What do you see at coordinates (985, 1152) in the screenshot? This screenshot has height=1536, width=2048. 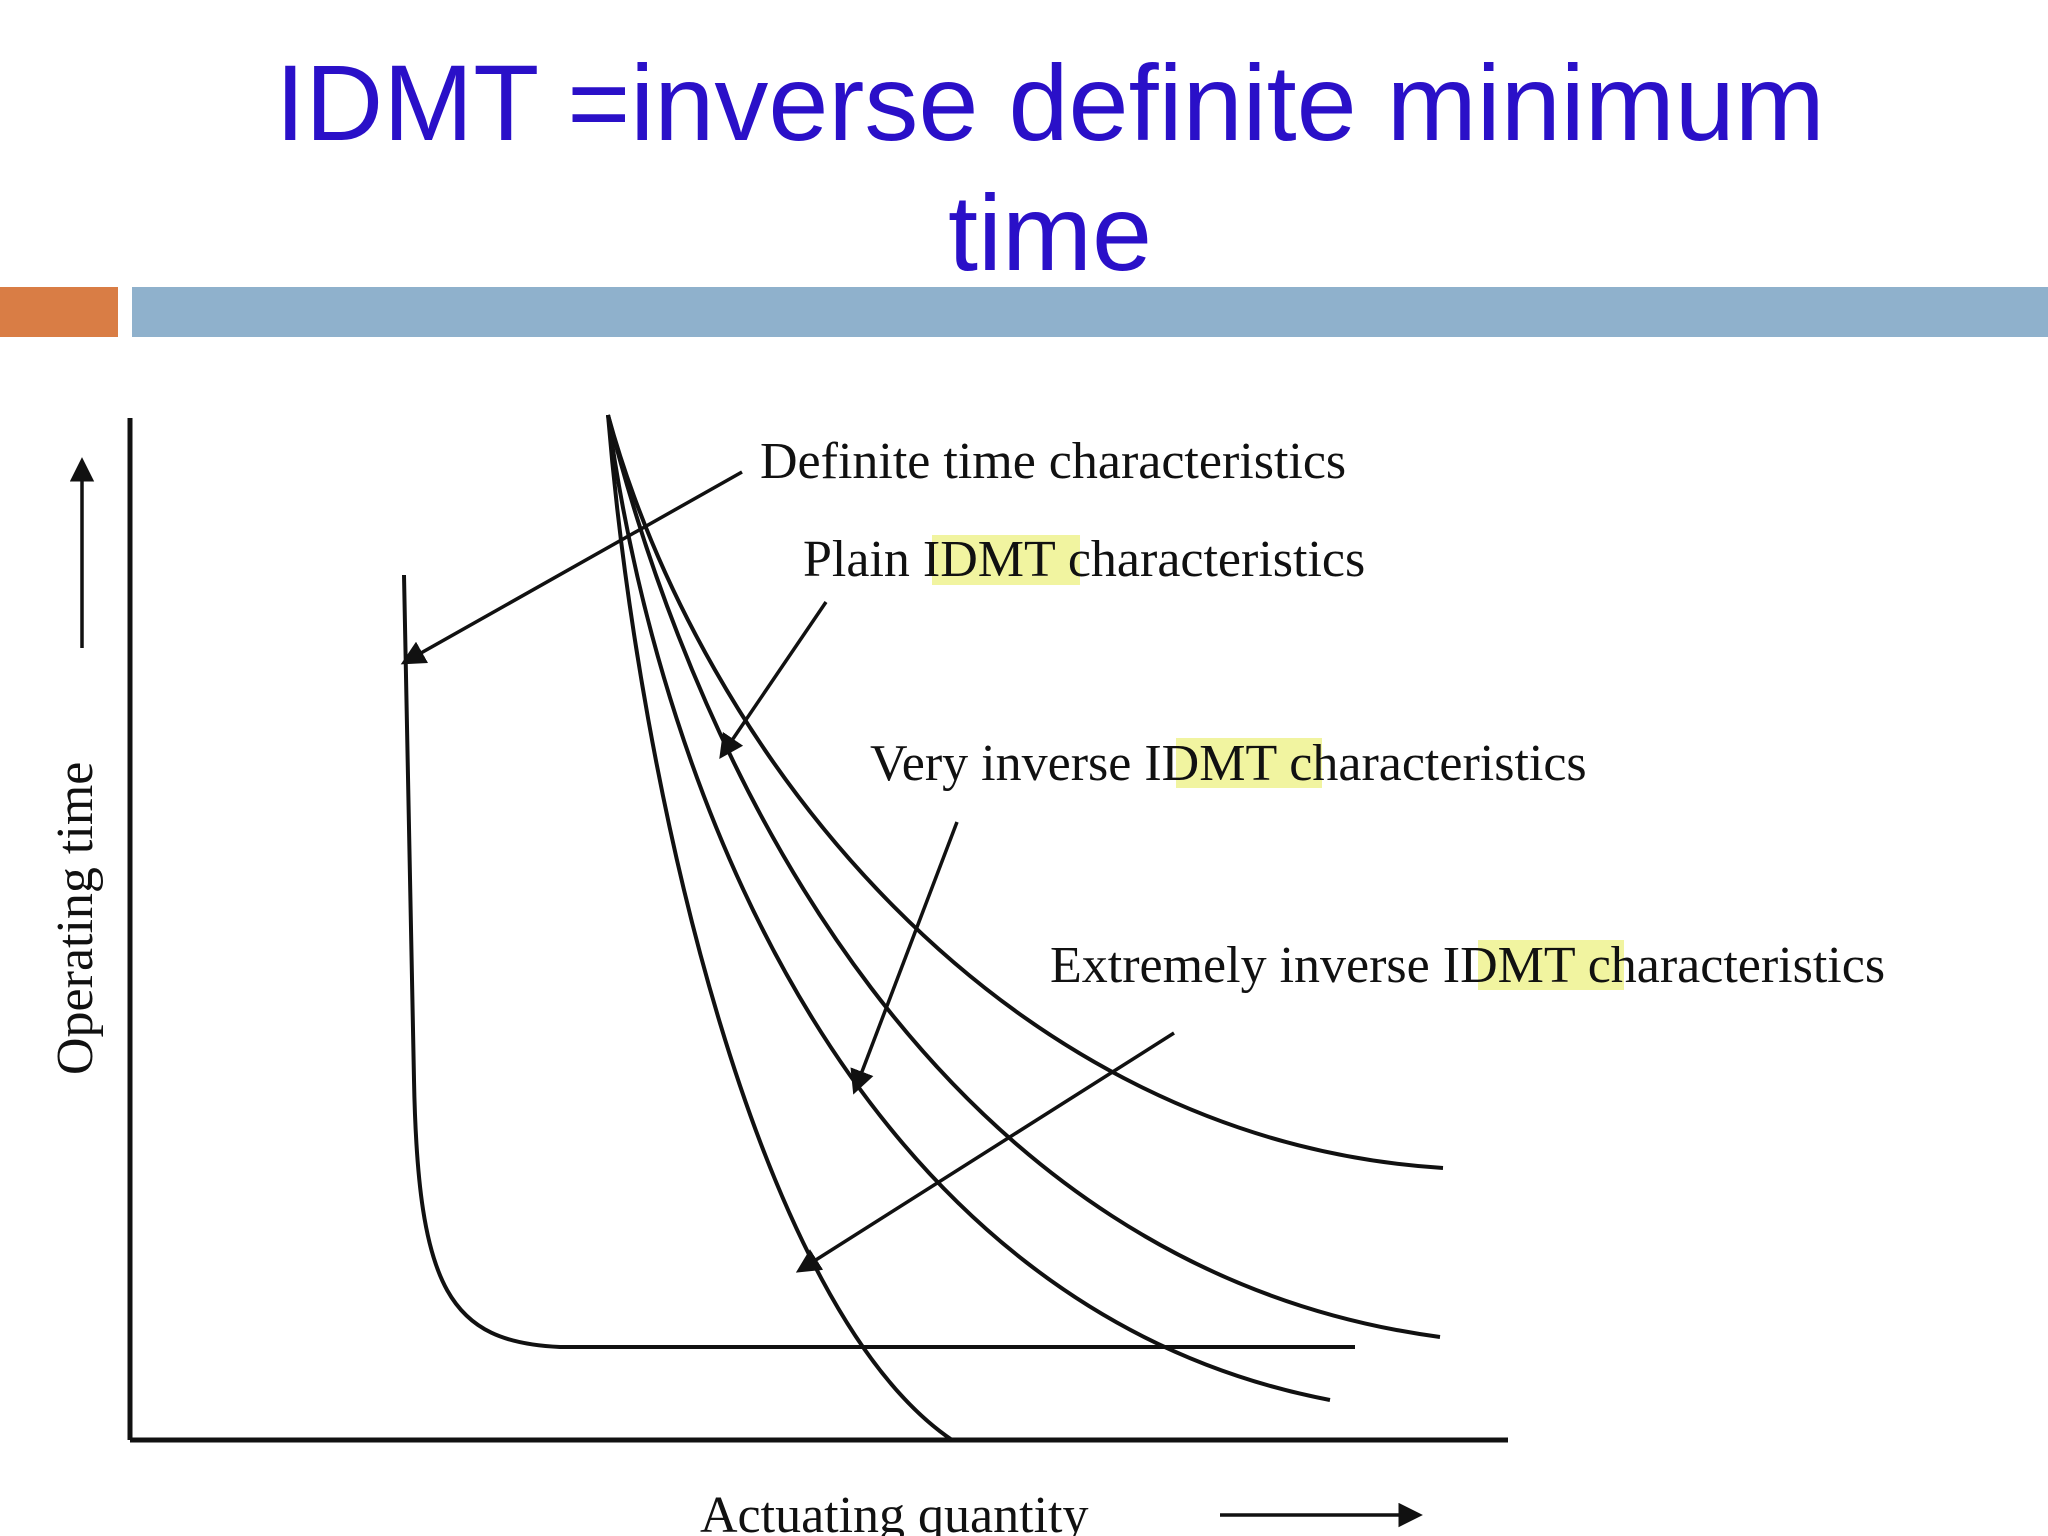 I see `extremely-inverse-leader` at bounding box center [985, 1152].